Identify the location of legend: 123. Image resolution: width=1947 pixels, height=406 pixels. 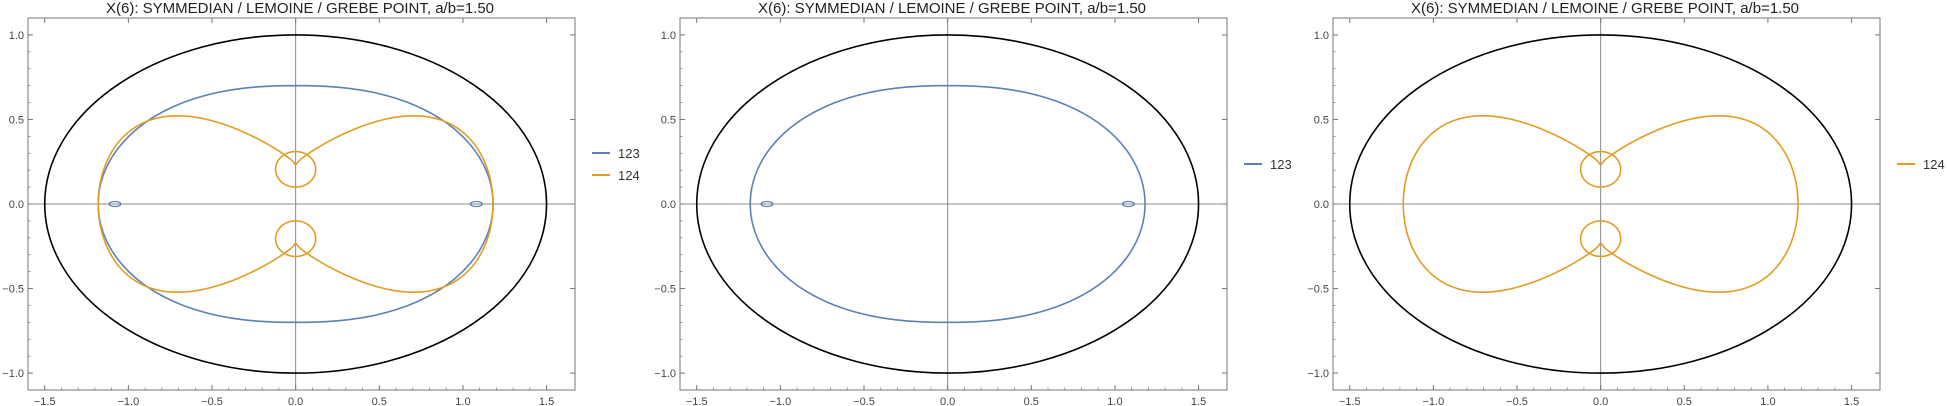
(1268, 164).